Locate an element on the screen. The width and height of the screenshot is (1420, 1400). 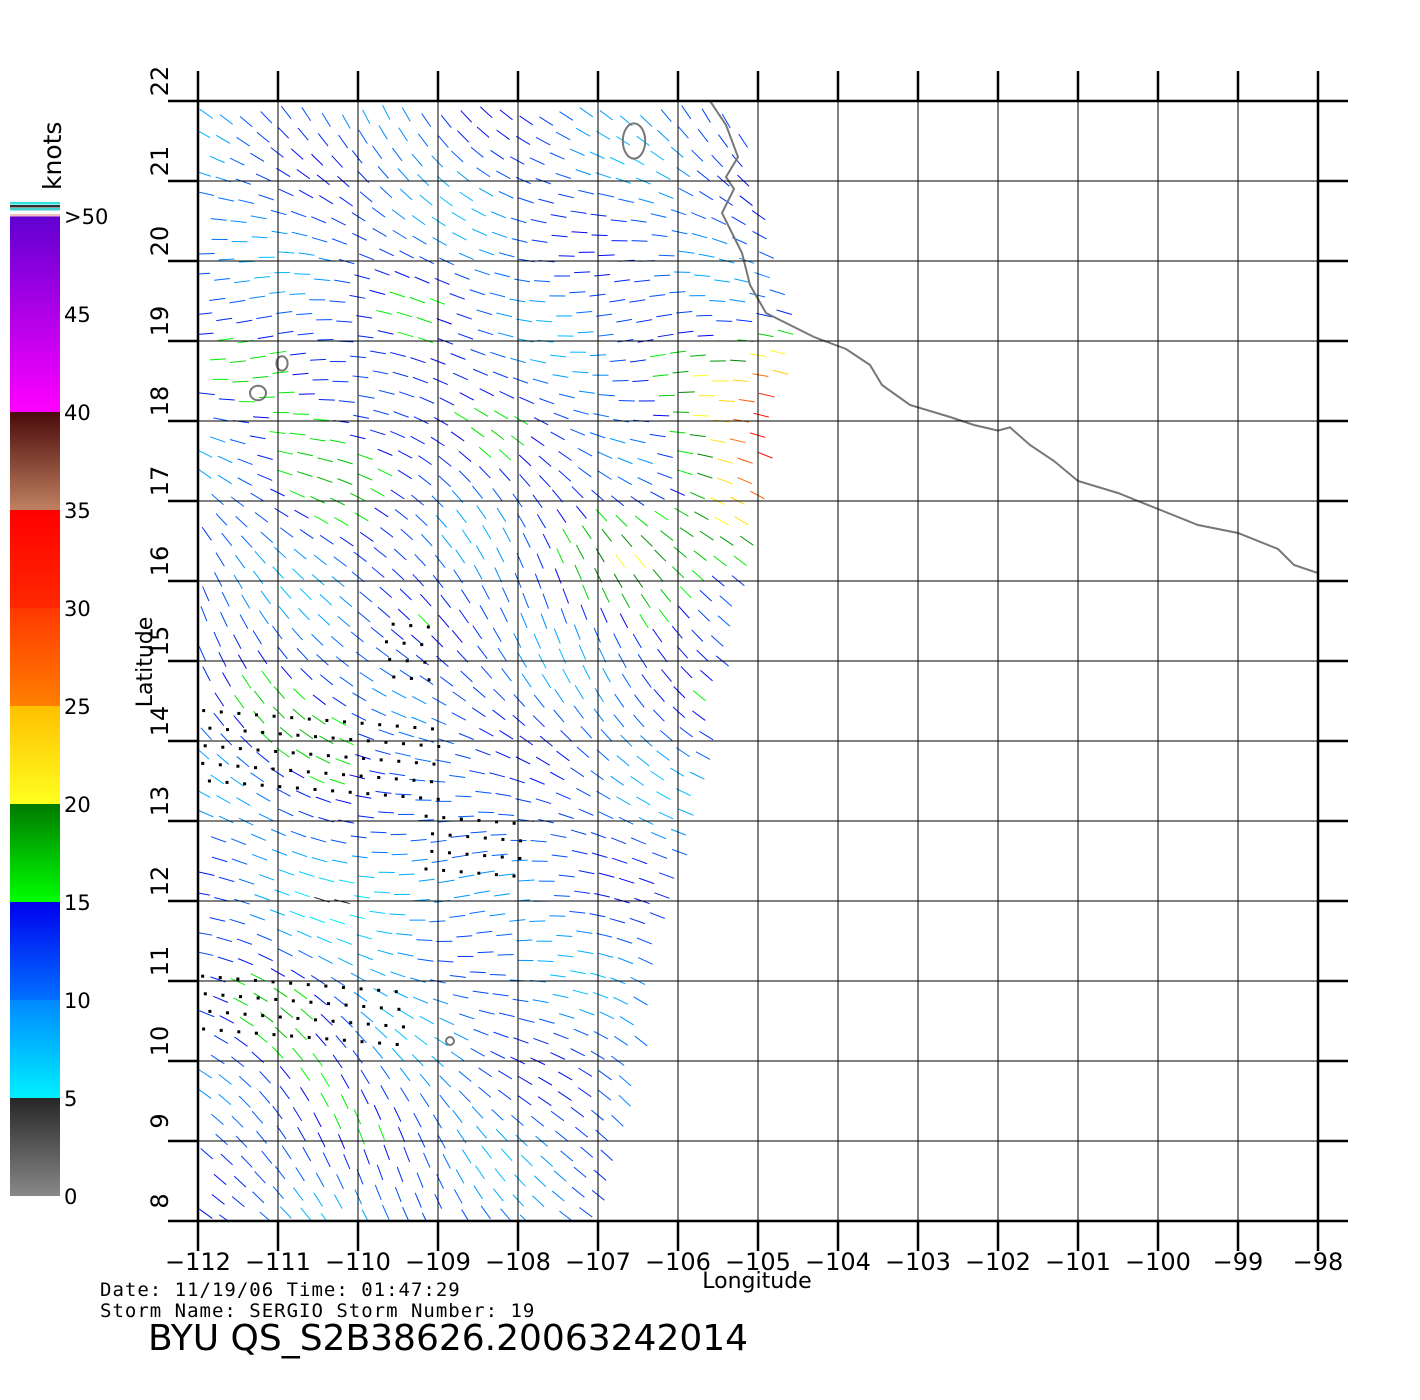
y-tick-label: 22 is located at coordinates (160, 81).